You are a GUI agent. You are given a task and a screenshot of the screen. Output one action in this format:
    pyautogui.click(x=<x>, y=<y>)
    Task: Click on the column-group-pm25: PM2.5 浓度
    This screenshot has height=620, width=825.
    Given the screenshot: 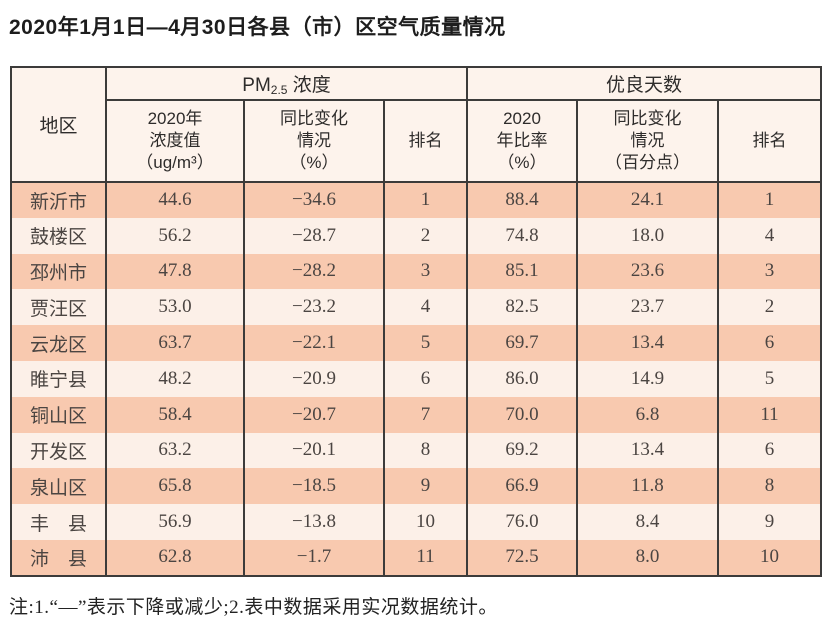 What is the action you would take?
    pyautogui.click(x=286, y=84)
    